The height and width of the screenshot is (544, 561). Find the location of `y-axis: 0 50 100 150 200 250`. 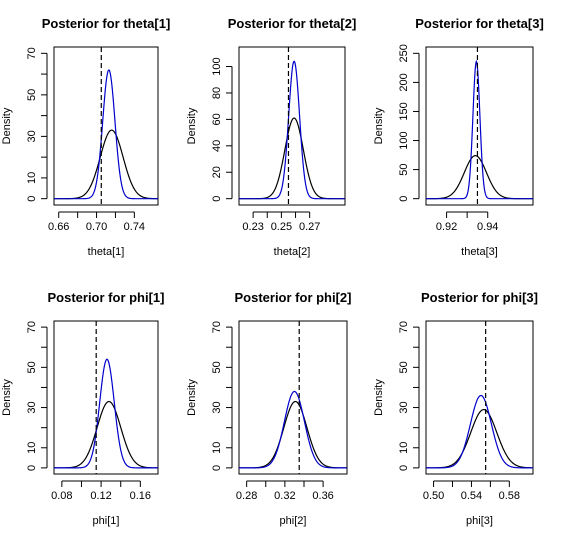

y-axis: 0 50 100 150 200 250 is located at coordinates (409, 123).